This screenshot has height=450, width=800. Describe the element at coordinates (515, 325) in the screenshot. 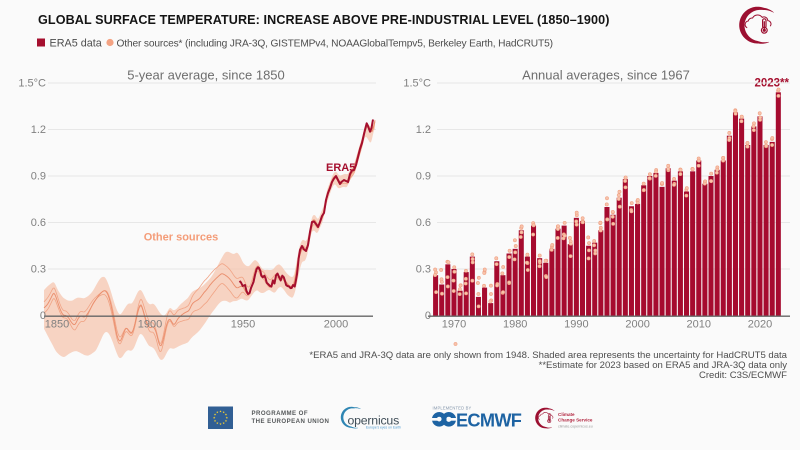

I see `svg-text: 1980` at that location.